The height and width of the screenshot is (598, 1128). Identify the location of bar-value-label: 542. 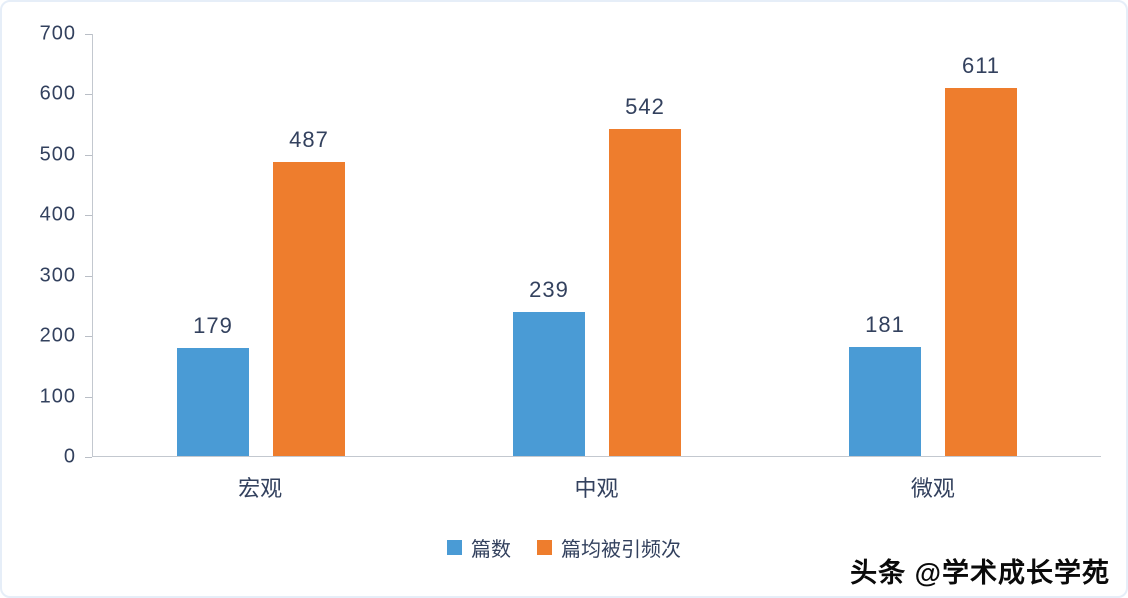
(645, 107).